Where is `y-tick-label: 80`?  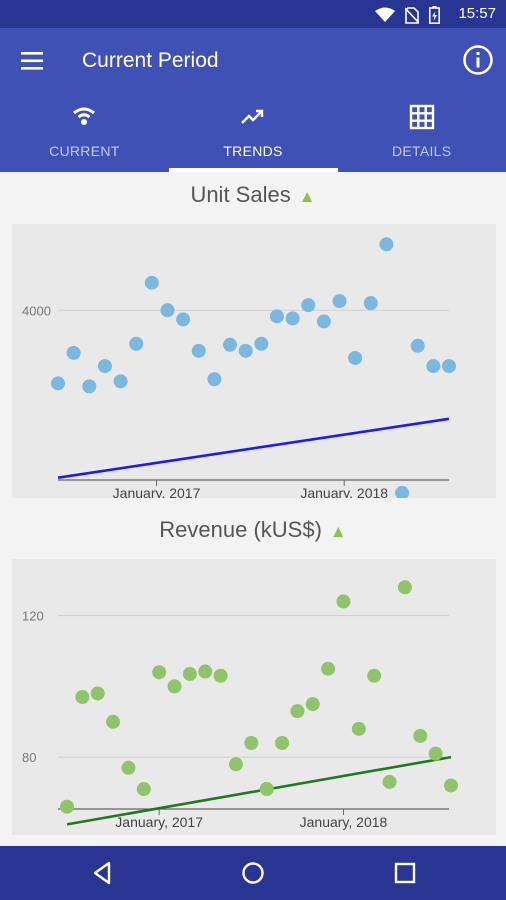 y-tick-label: 80 is located at coordinates (29, 757).